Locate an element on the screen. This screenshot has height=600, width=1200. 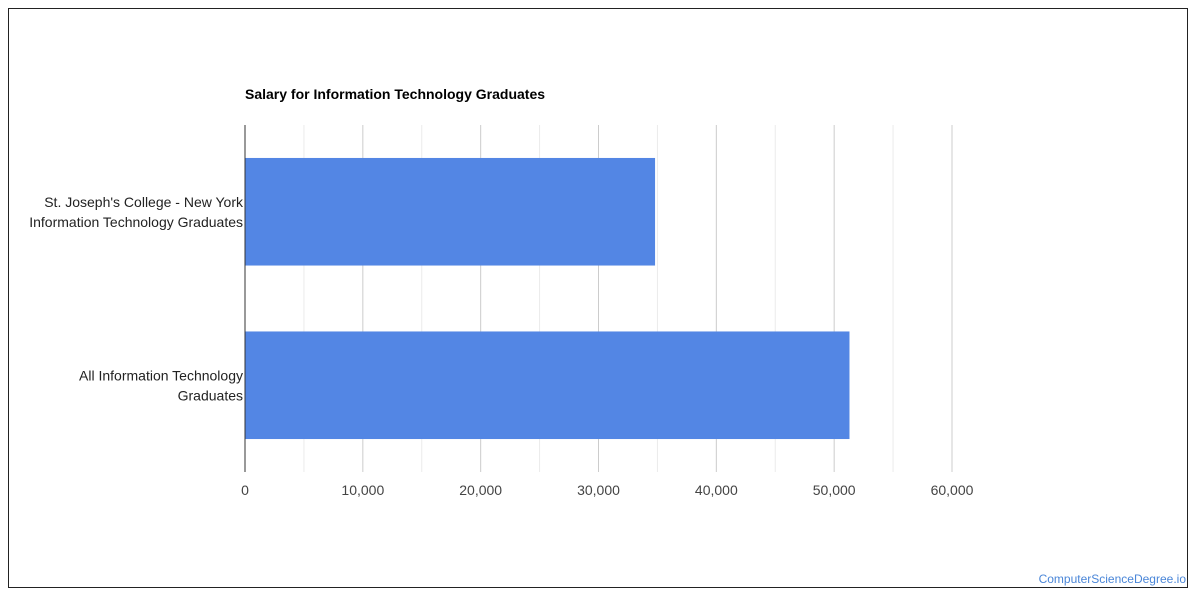
x-tick-label: 10,000 is located at coordinates (362, 490).